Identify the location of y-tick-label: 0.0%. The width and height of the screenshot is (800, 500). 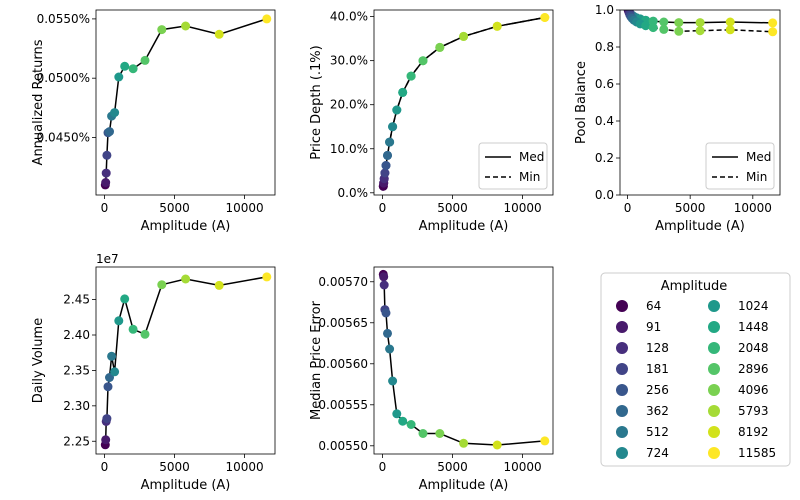
(353, 193).